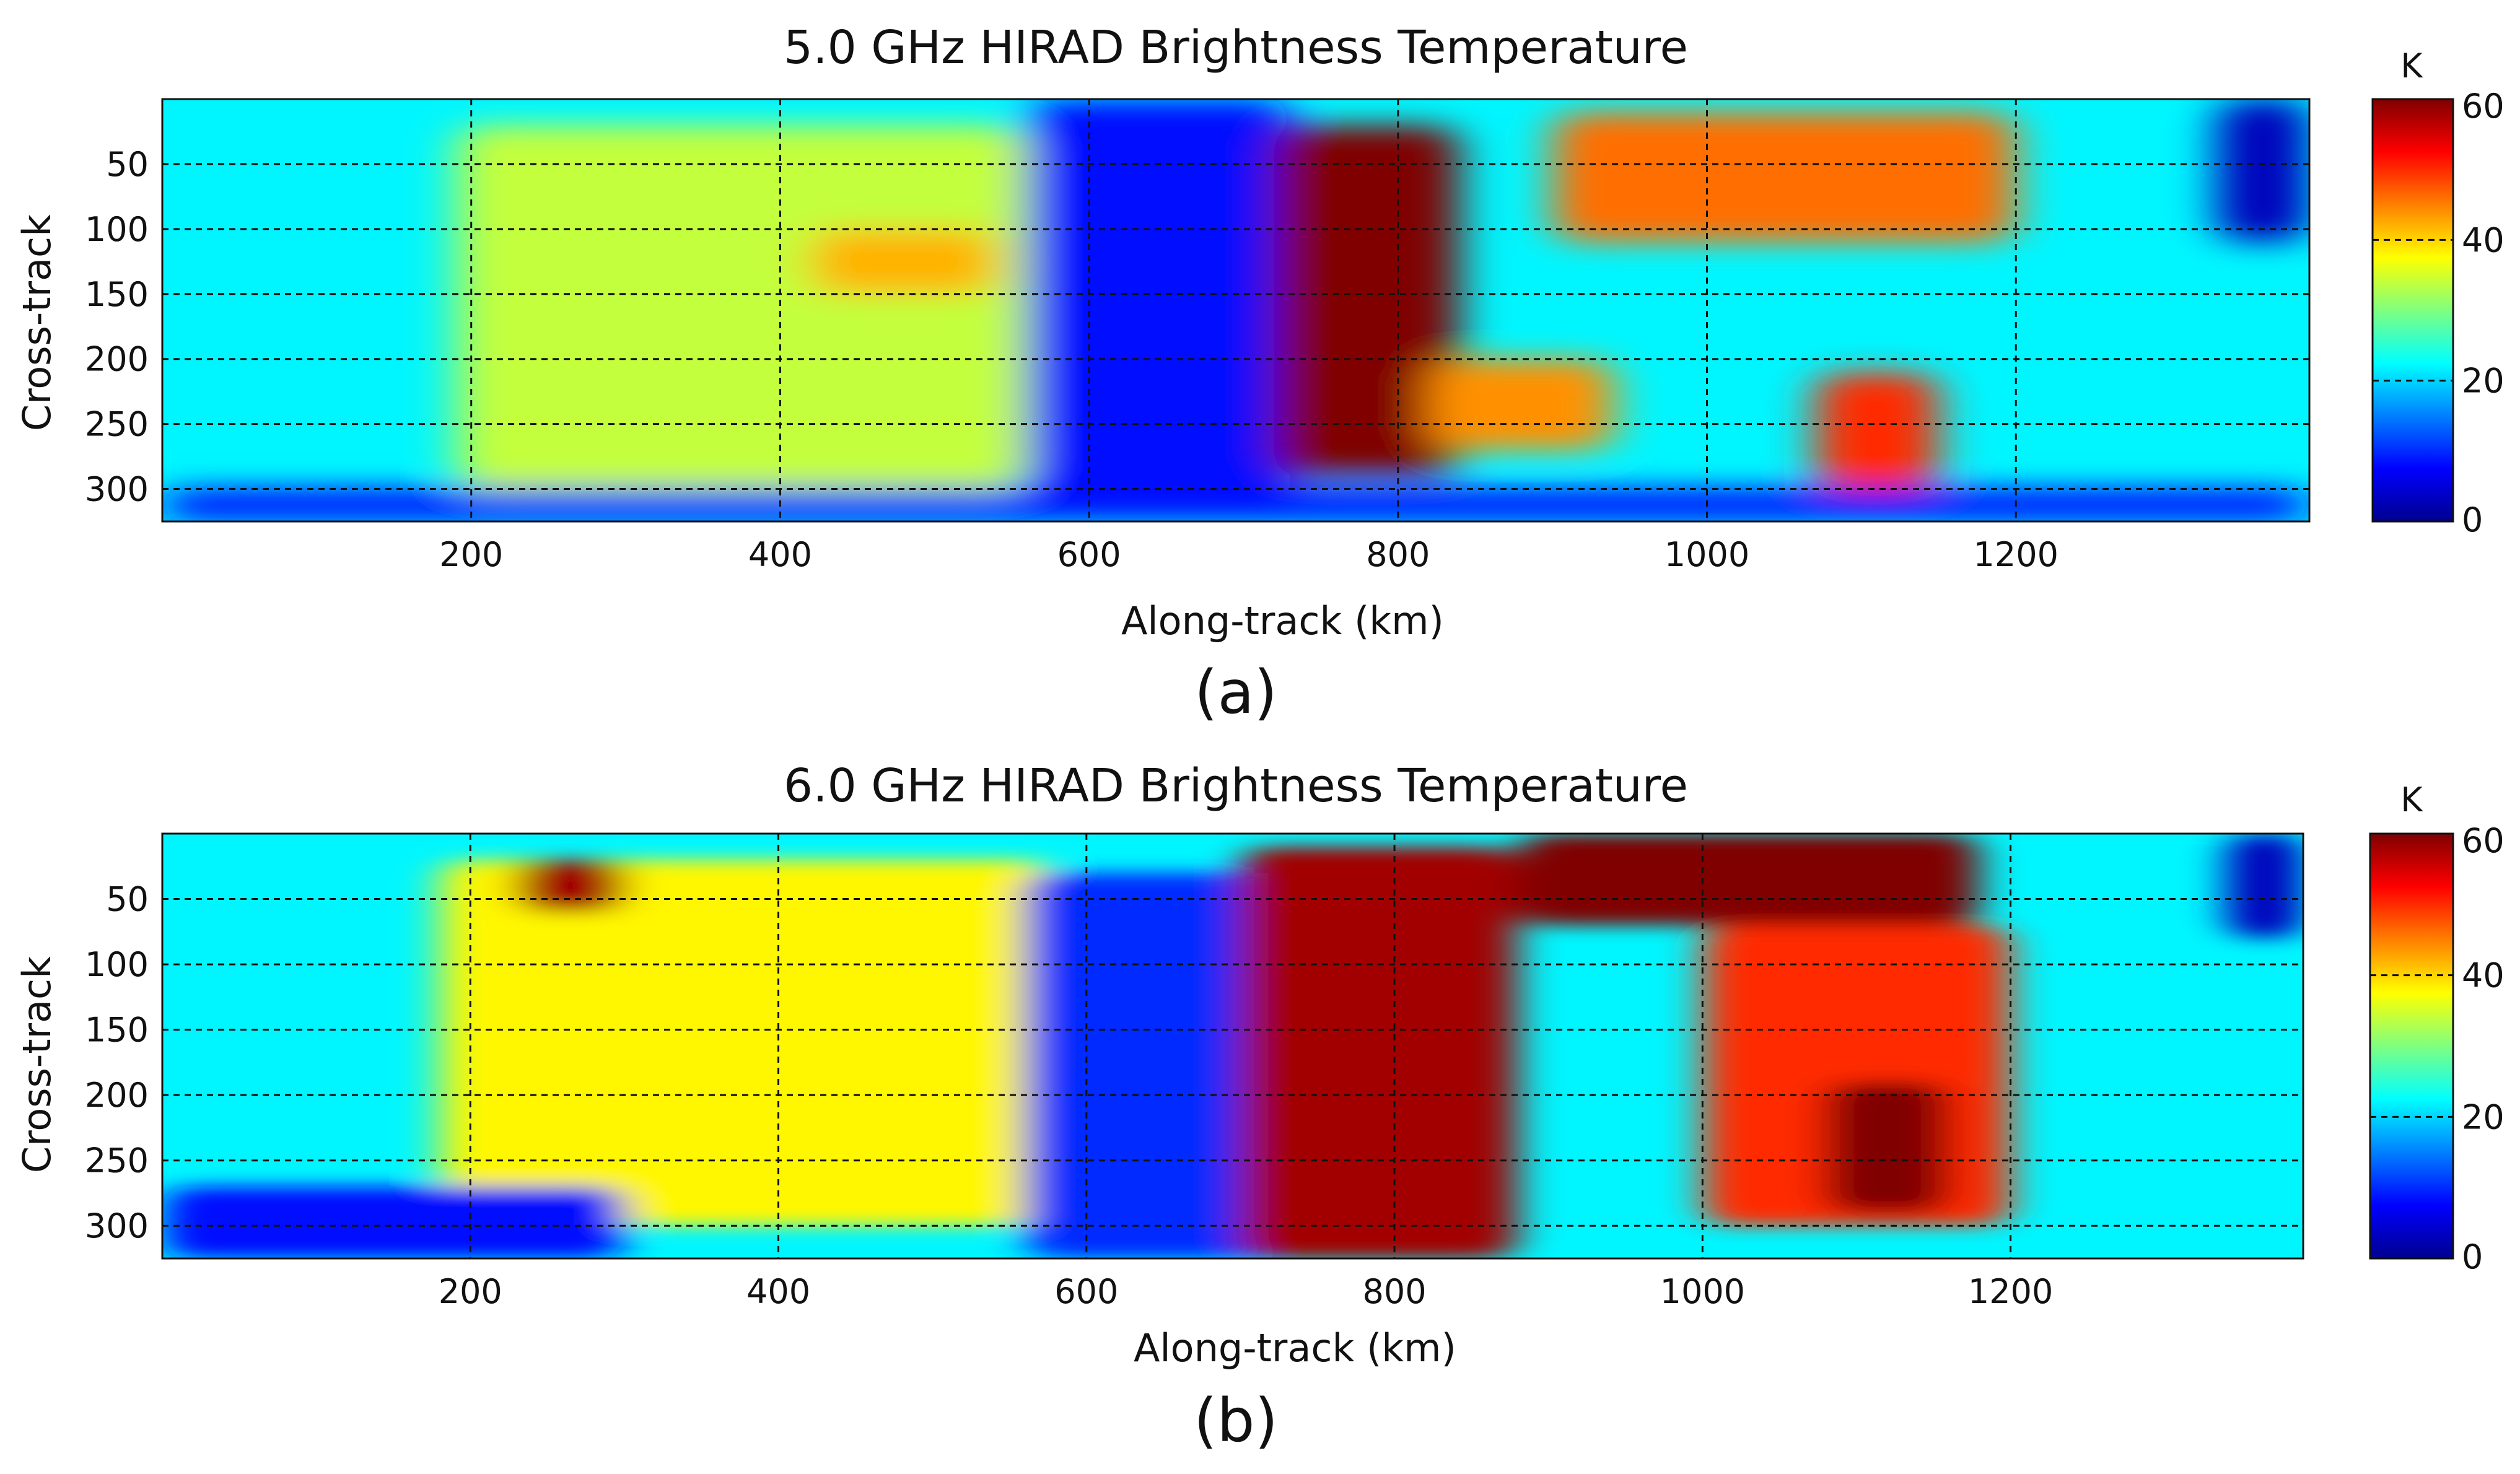  I want to click on panel-a-colorbar, so click(2412, 310).